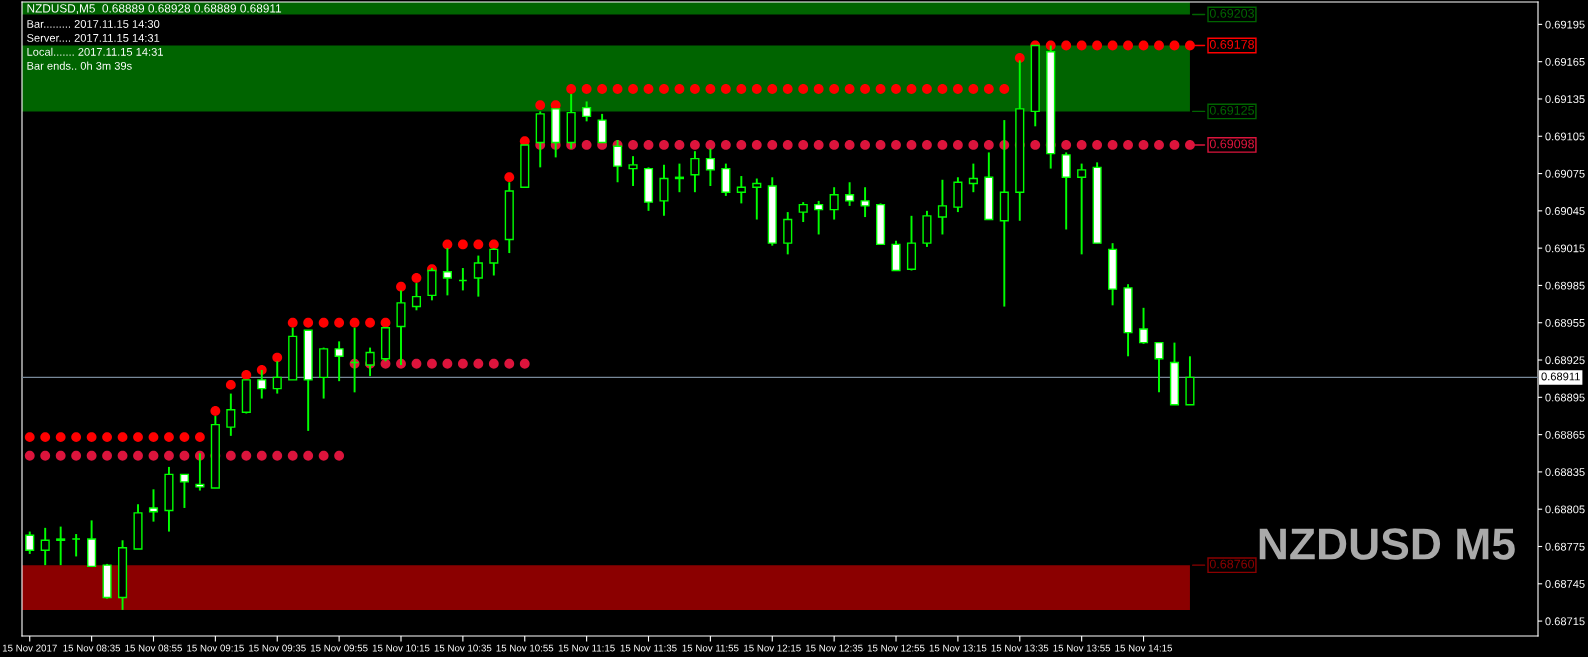 Image resolution: width=1588 pixels, height=657 pixels. Describe the element at coordinates (772, 648) in the screenshot. I see `x-tick-label: 15 Nov 12:15` at that location.